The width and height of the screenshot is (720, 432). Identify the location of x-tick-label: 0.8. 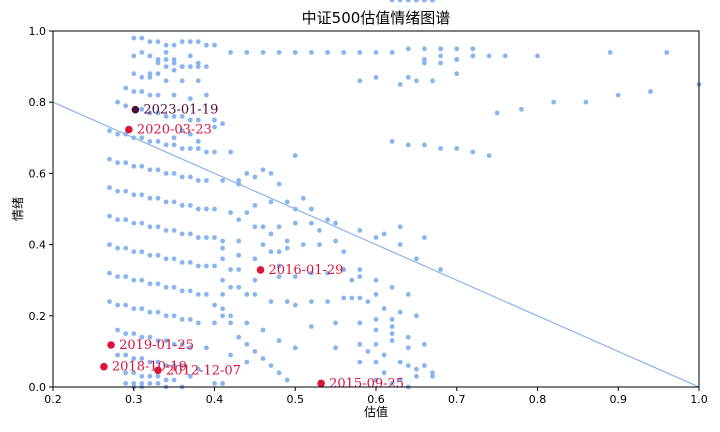
(538, 399).